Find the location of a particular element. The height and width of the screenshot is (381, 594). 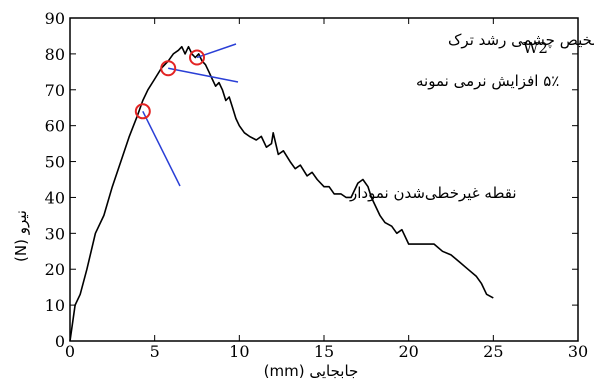

y-tick-label: 40 is located at coordinates (55, 197).